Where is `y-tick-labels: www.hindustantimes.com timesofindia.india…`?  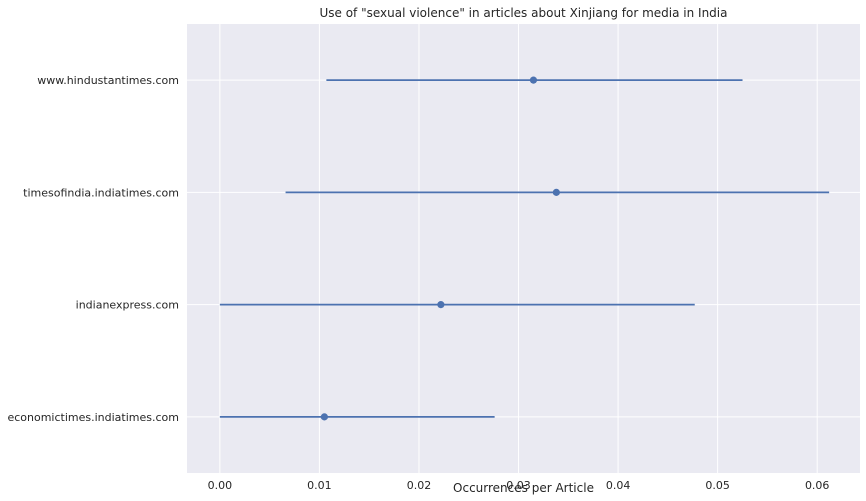 y-tick-labels: www.hindustantimes.com timesofindia.india… is located at coordinates (93, 249).